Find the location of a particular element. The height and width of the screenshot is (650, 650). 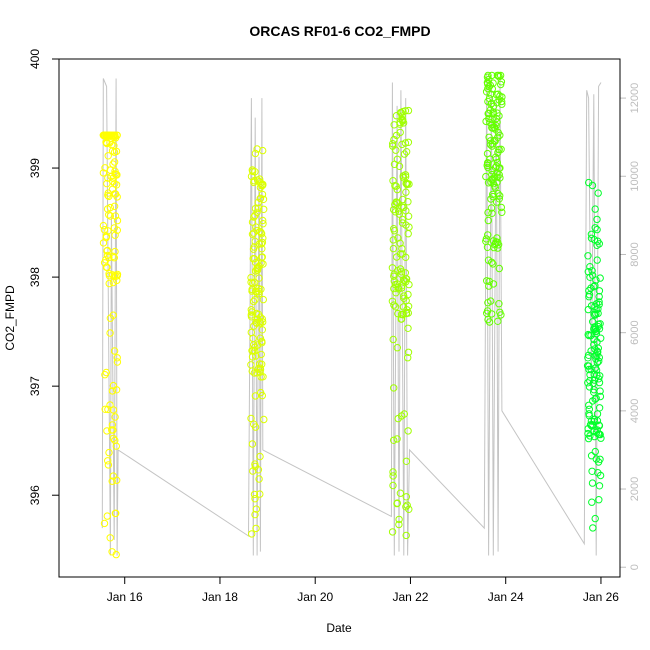

y-tick-label: 398 is located at coordinates (35, 277).